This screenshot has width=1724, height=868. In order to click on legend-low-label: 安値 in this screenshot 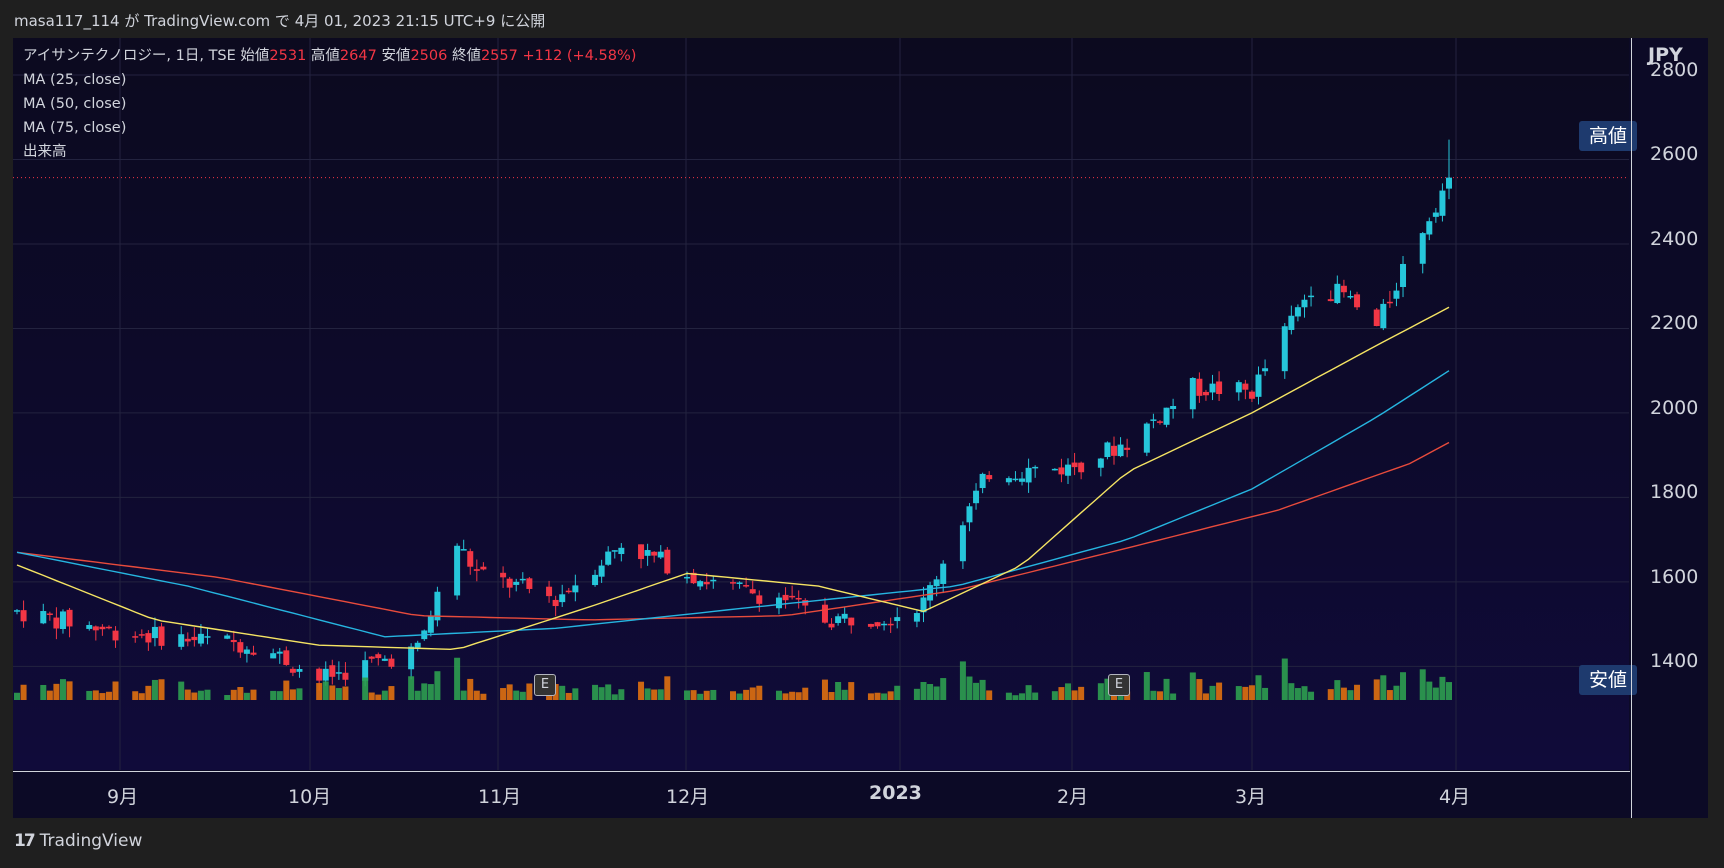, I will do `click(396, 56)`.